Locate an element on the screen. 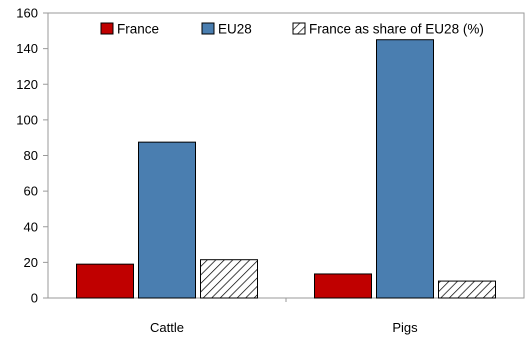  y-tick-label: 160 is located at coordinates (27, 13).